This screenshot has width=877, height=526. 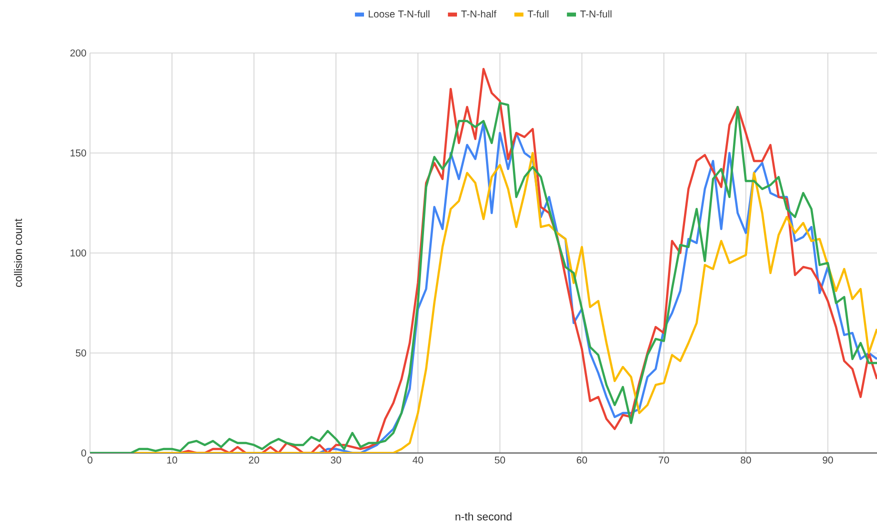 What do you see at coordinates (81, 353) in the screenshot?
I see `y-tick-label: 50` at bounding box center [81, 353].